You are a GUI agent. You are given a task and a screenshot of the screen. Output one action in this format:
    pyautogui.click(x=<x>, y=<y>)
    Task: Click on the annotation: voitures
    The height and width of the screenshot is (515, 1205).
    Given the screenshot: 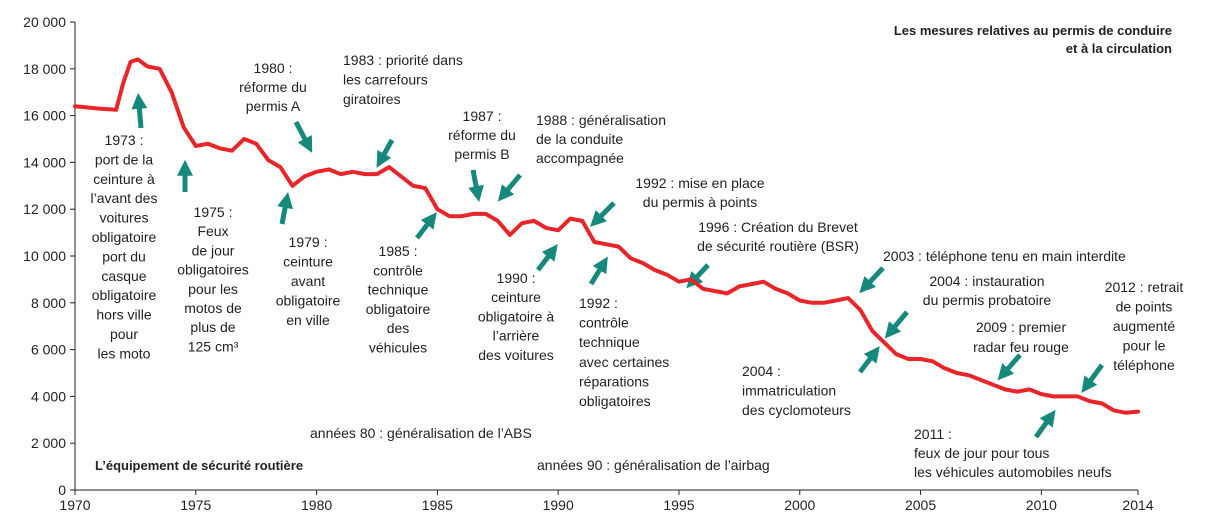 What is the action you would take?
    pyautogui.click(x=123, y=218)
    